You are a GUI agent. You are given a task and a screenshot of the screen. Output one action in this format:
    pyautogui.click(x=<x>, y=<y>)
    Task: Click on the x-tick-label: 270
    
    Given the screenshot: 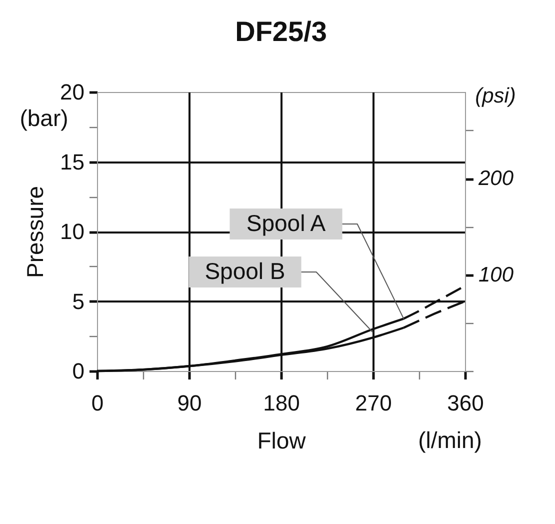 What is the action you would take?
    pyautogui.click(x=373, y=403)
    